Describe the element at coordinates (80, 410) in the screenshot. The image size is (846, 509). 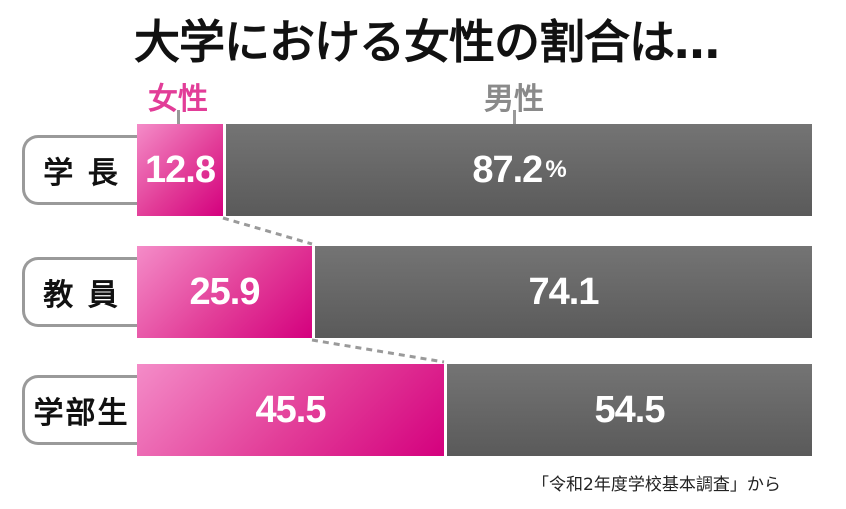
I see `category-label: 学部生` at that location.